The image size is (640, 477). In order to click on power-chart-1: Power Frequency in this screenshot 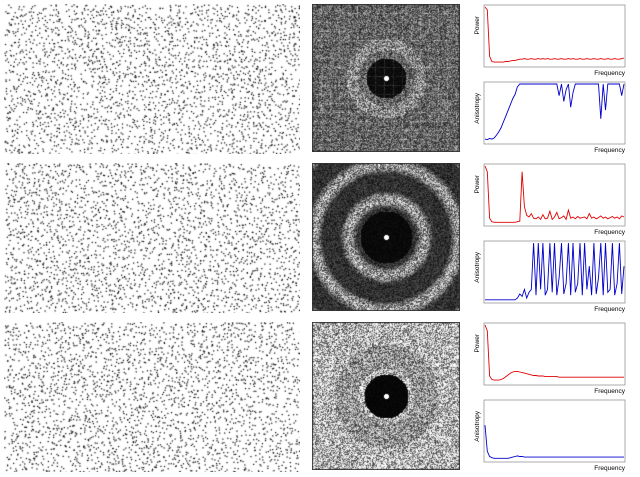, I will do `click(552, 42)`.